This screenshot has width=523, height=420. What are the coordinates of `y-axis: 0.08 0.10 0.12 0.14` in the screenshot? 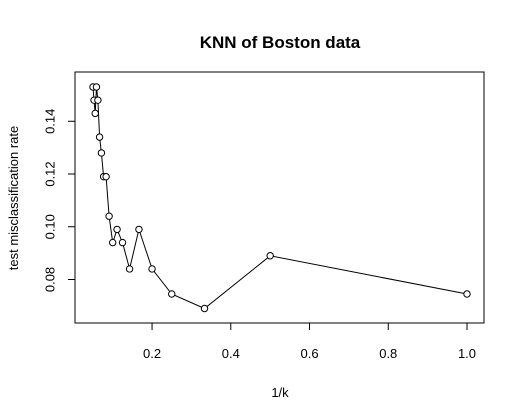 It's located at (59, 200).